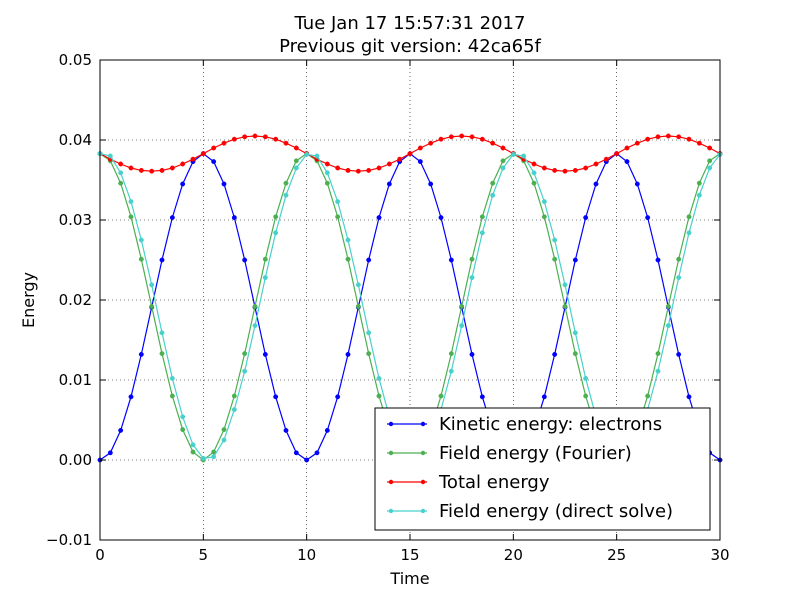  What do you see at coordinates (410, 46) in the screenshot?
I see `chart-title-line-2: Previous git version: 42ca65f` at bounding box center [410, 46].